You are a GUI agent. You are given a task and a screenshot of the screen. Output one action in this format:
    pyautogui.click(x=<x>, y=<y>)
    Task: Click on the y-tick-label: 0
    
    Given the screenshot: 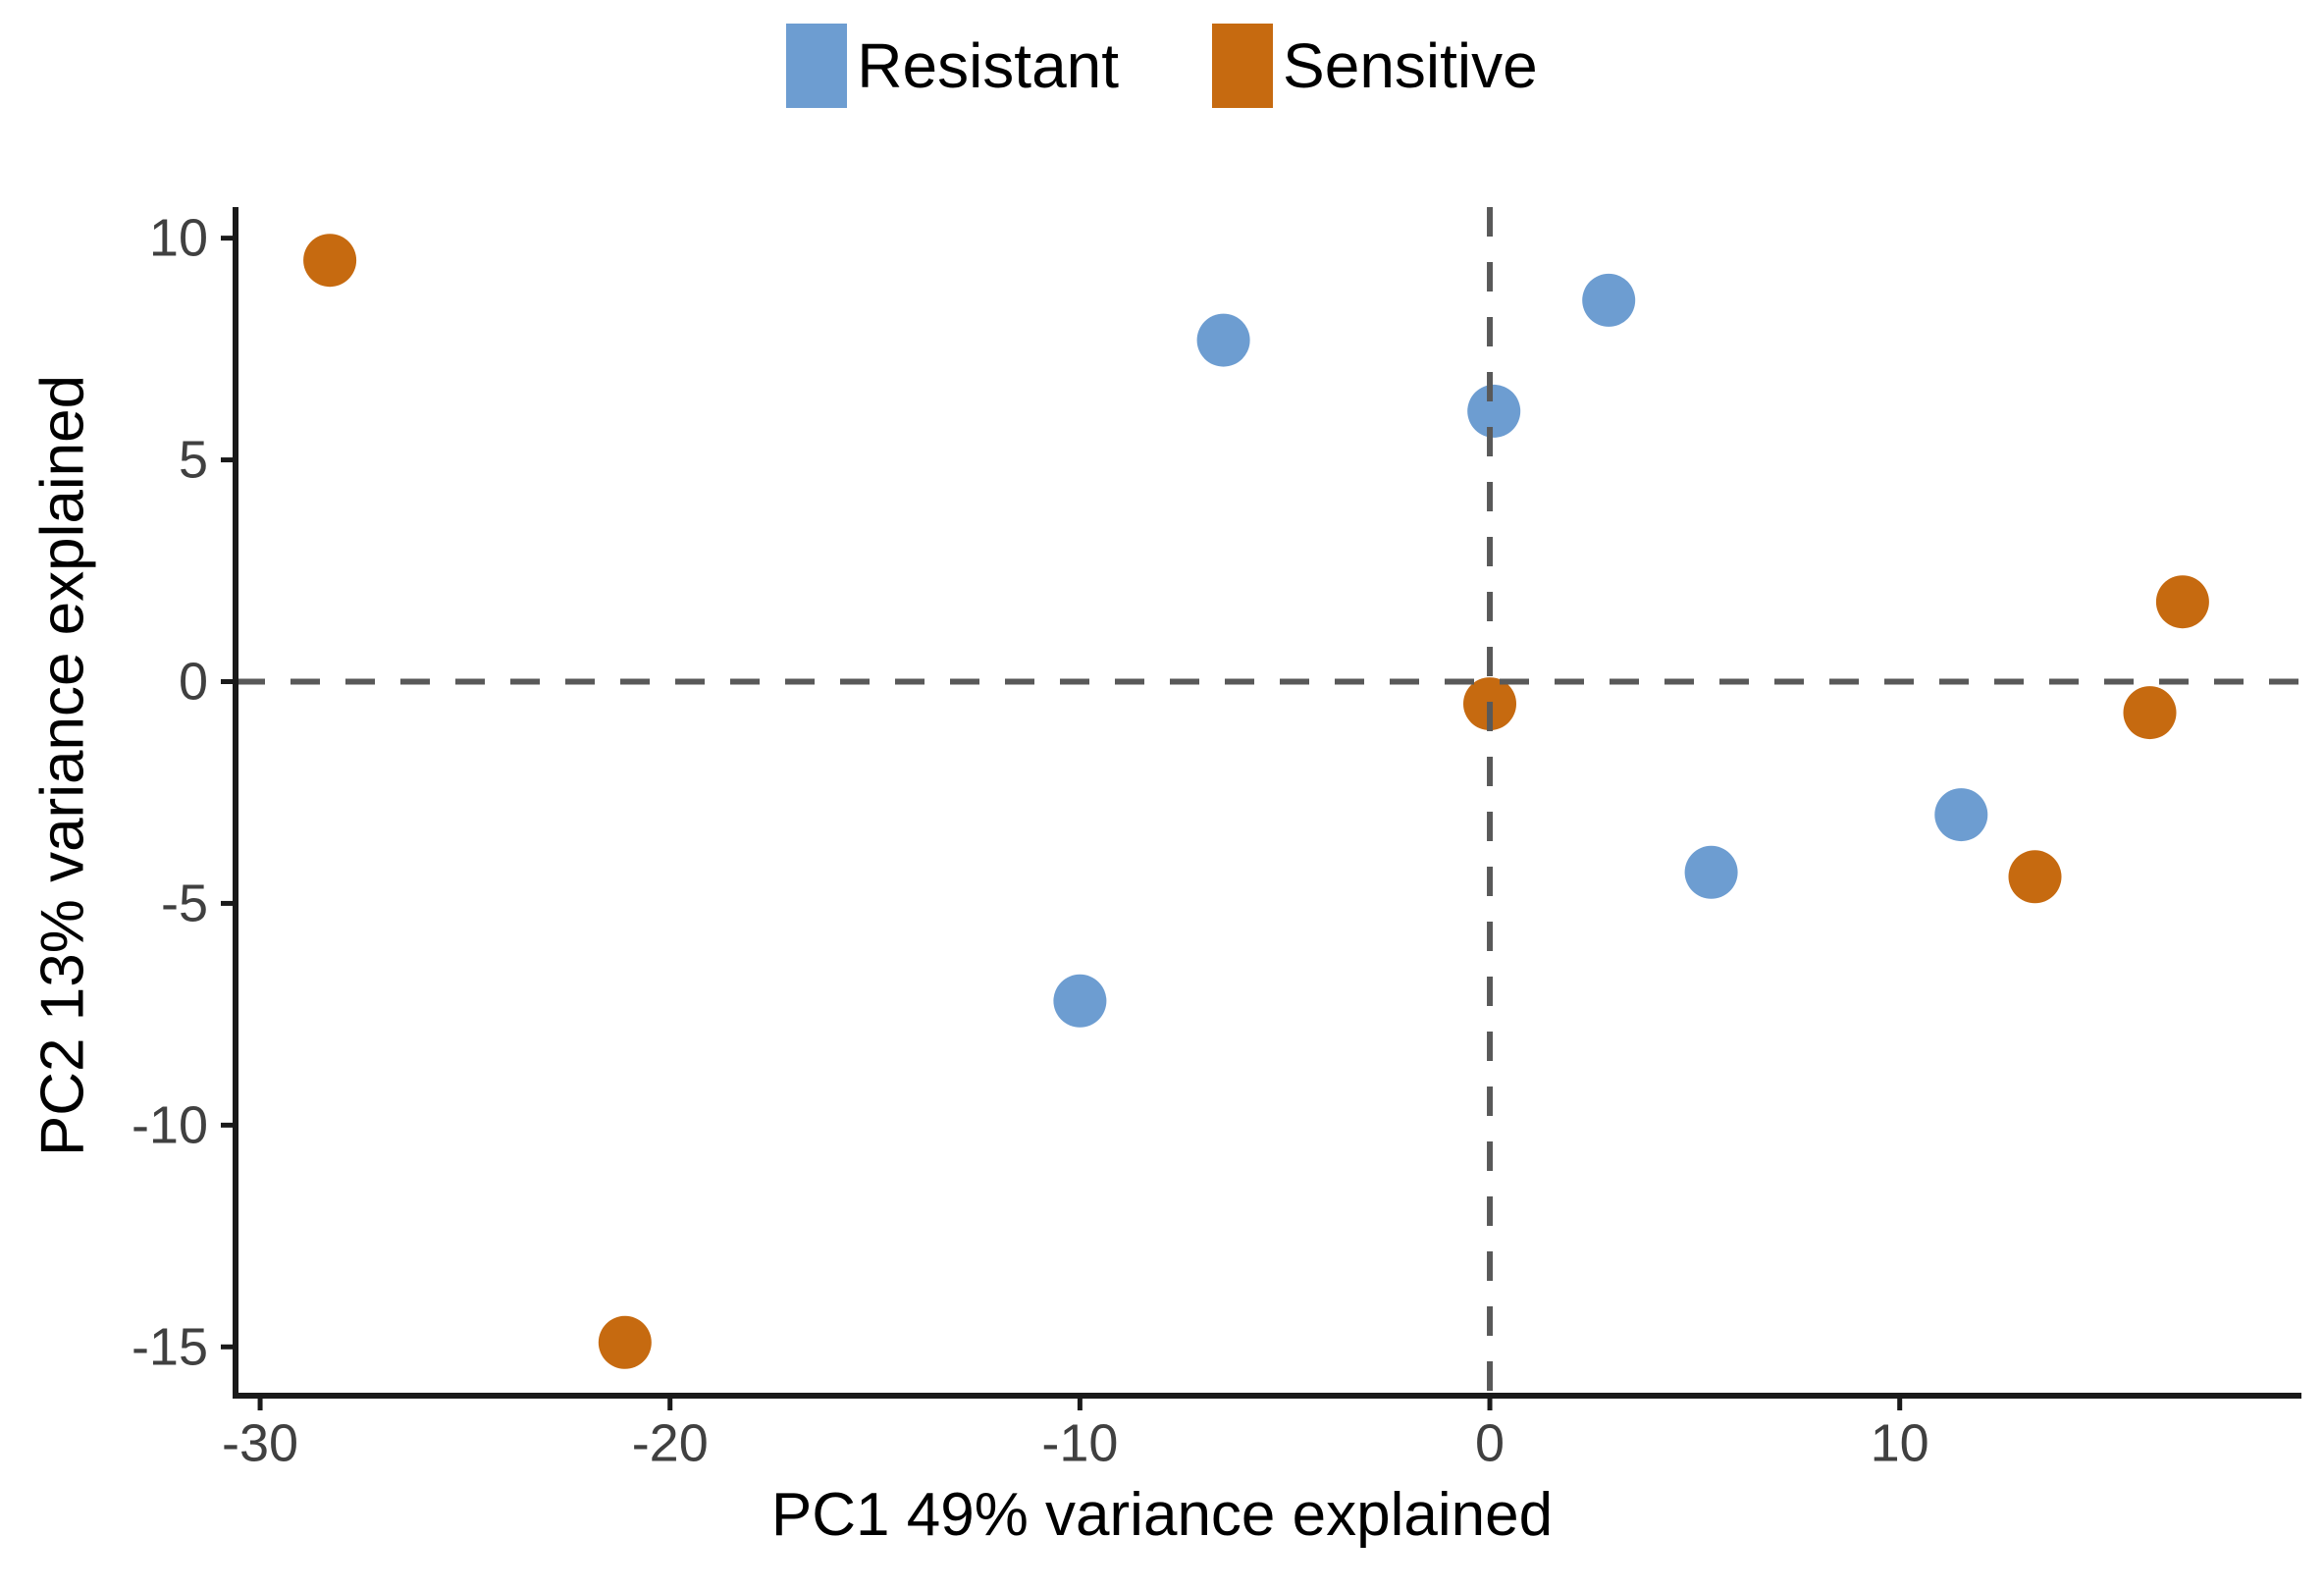 What is the action you would take?
    pyautogui.click(x=194, y=681)
    